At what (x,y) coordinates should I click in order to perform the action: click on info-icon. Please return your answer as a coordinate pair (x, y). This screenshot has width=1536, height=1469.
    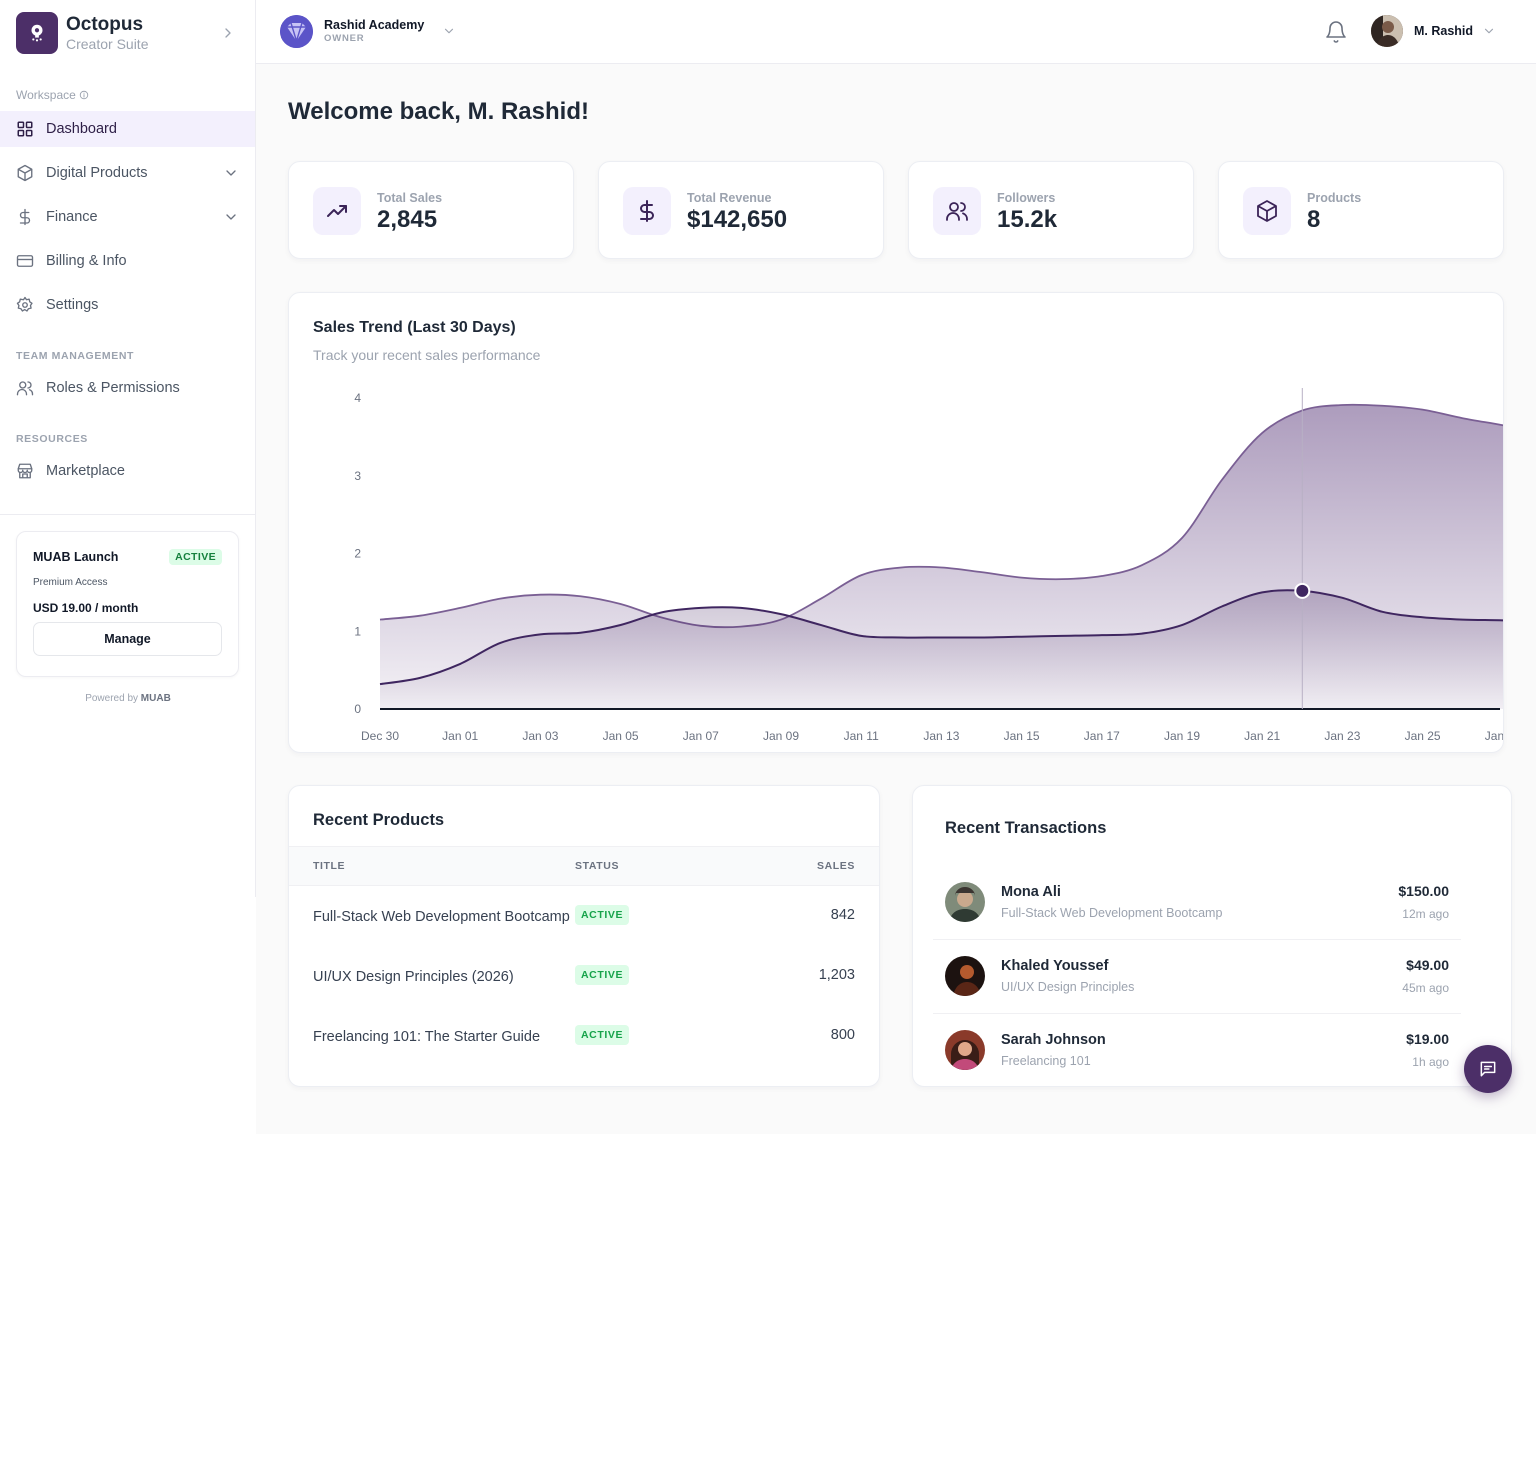
    Looking at the image, I should click on (84, 95).